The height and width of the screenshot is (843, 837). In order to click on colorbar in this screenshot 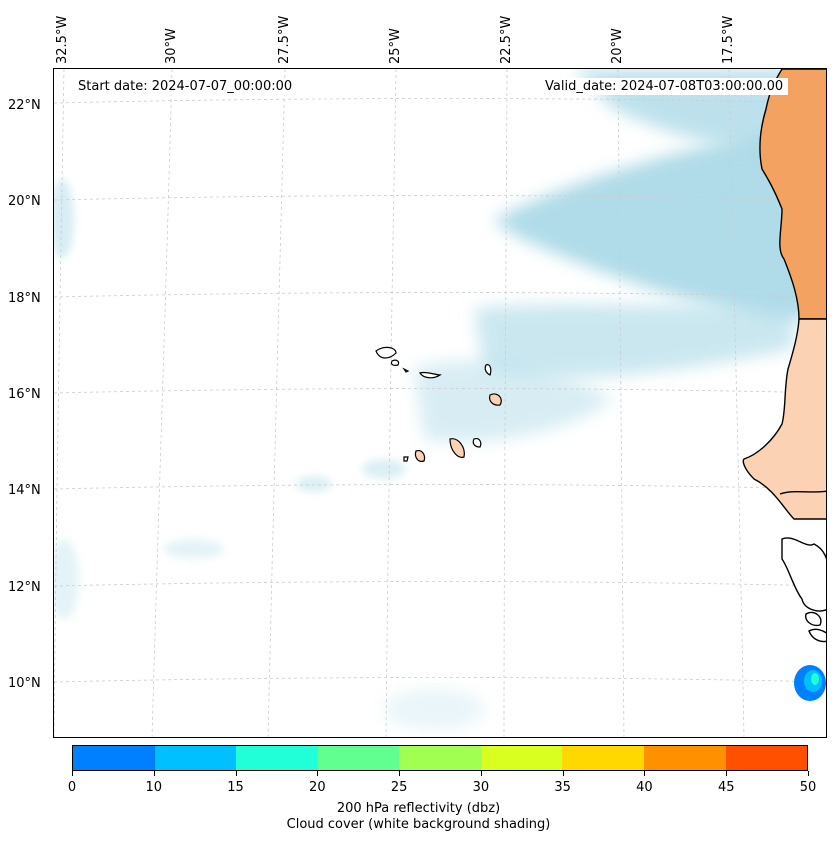, I will do `click(440, 758)`.